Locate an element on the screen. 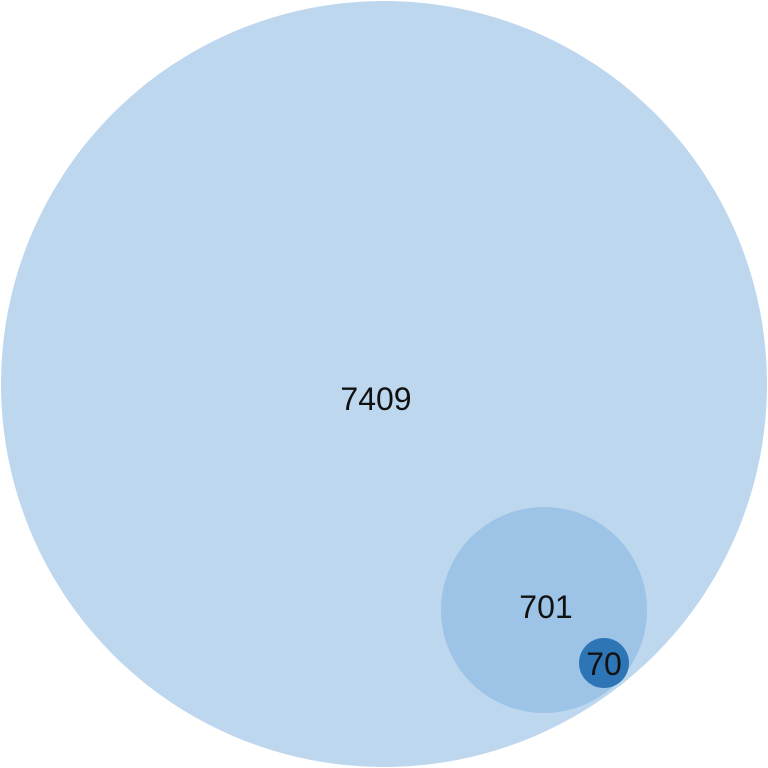 This screenshot has width=768, height=768. inner-count-label: 70 is located at coordinates (604, 664).